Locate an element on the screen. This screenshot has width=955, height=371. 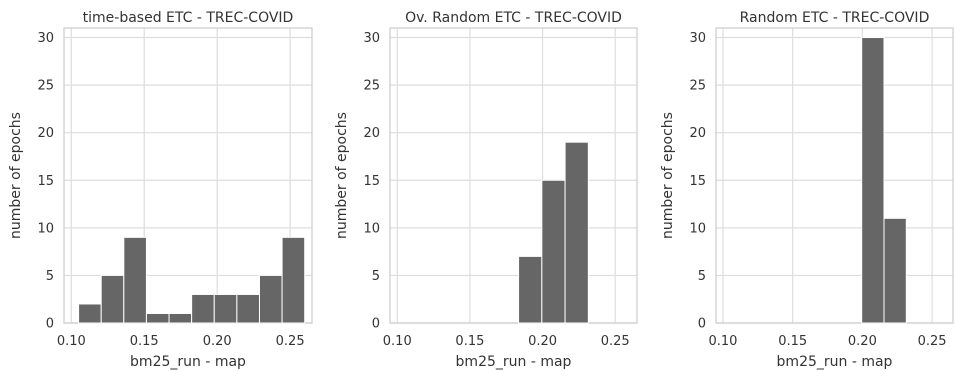
chart-title: time-based ETC - TREC-COVID is located at coordinates (188, 18).